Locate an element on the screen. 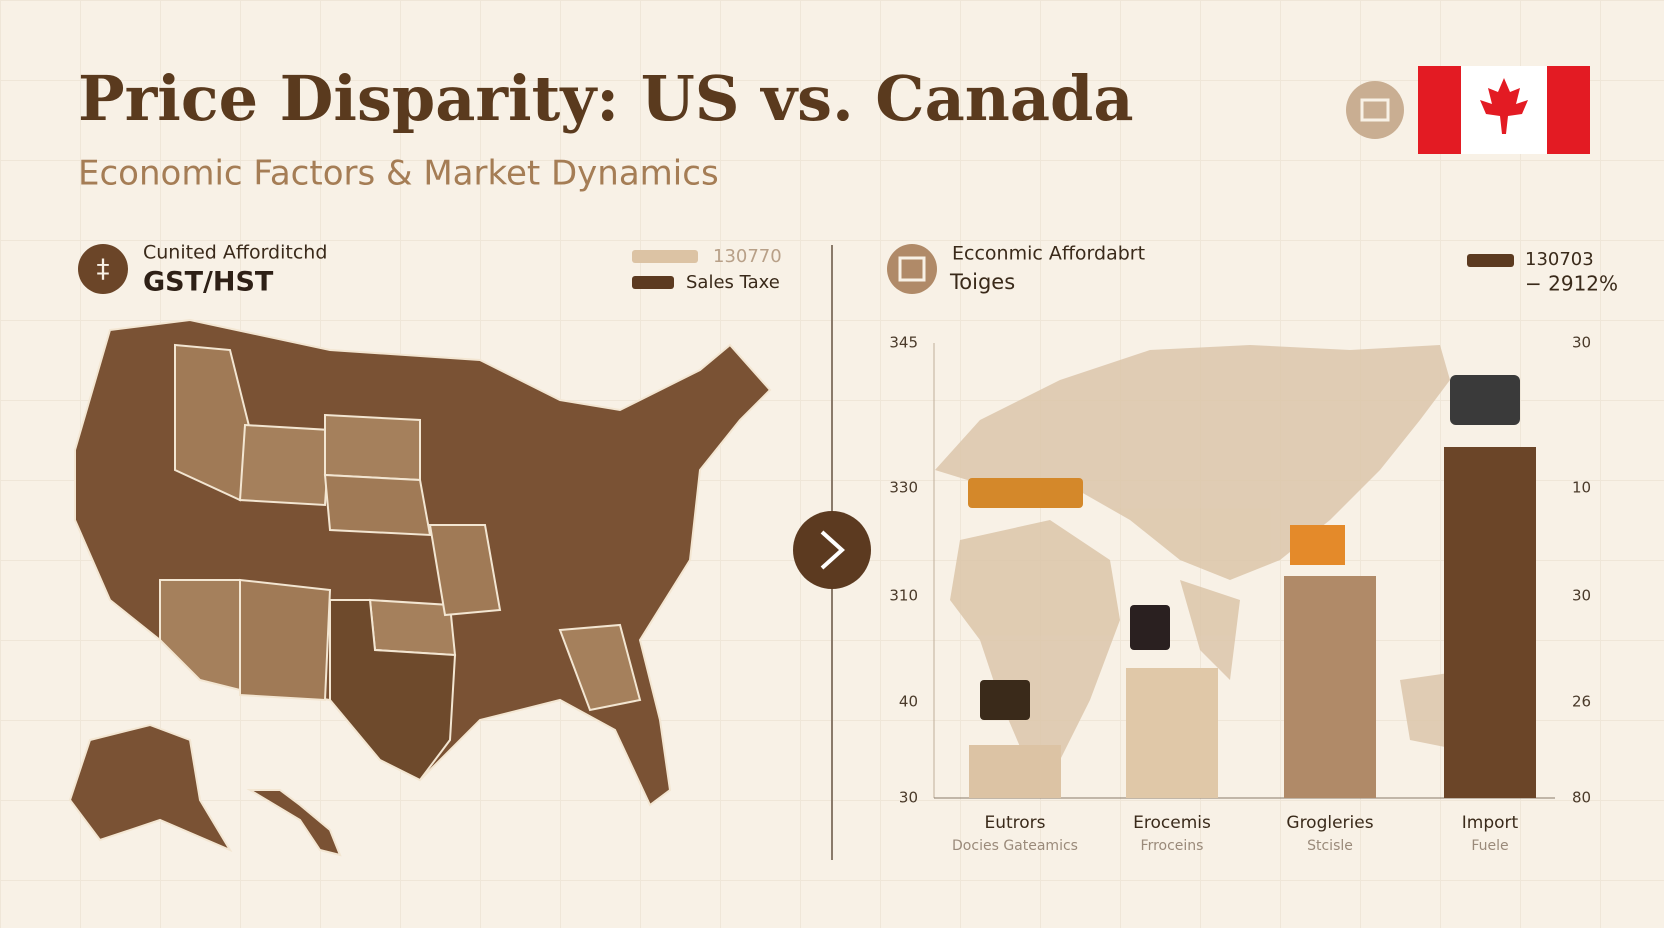 This screenshot has height=928, width=1664. panel-label: Cunited Afforditchd is located at coordinates (235, 253).